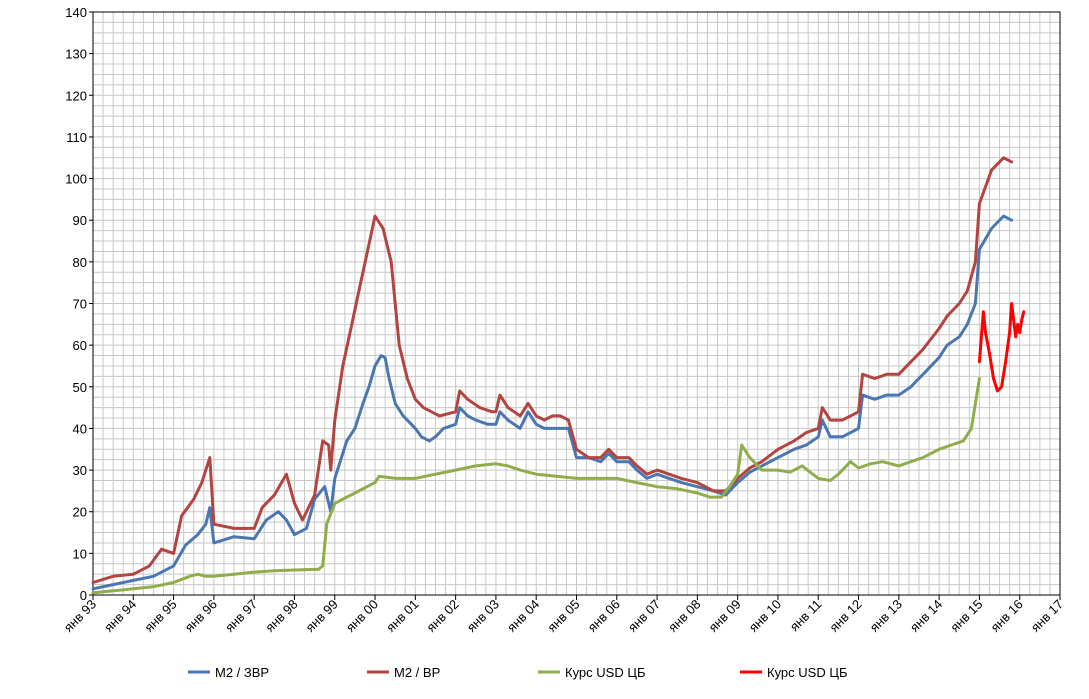  What do you see at coordinates (80, 428) in the screenshot?
I see `y-tick-label: 40` at bounding box center [80, 428].